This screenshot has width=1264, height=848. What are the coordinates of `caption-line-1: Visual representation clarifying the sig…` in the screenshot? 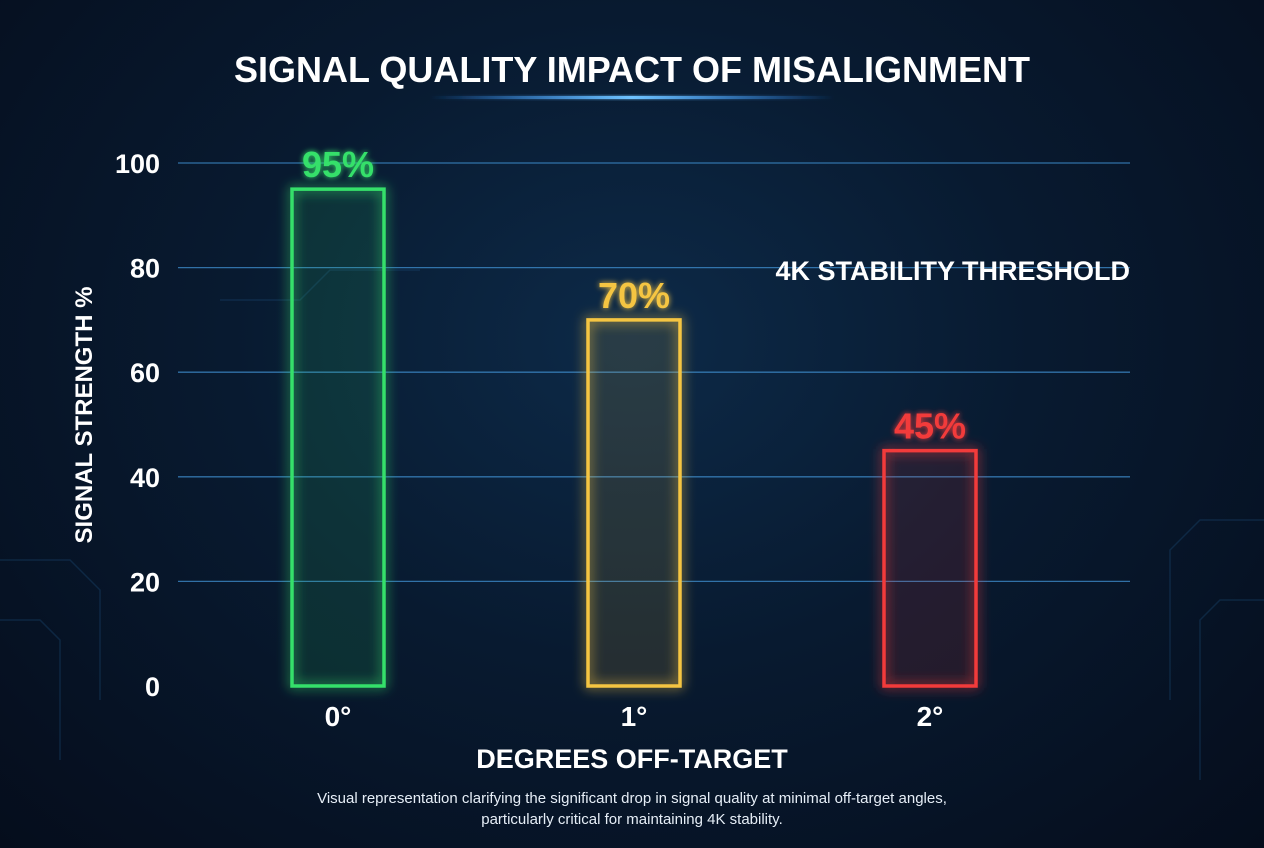 It's located at (632, 798).